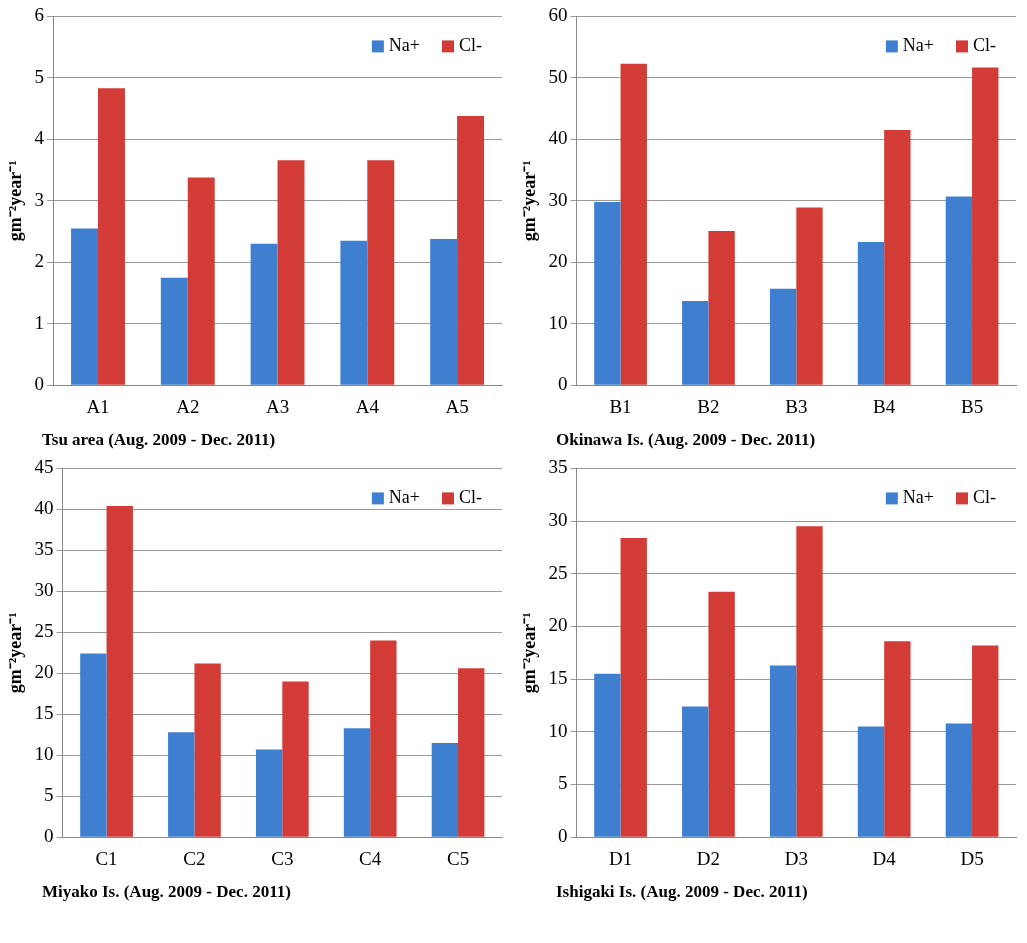  I want to click on x-tick-label: A2, so click(188, 406).